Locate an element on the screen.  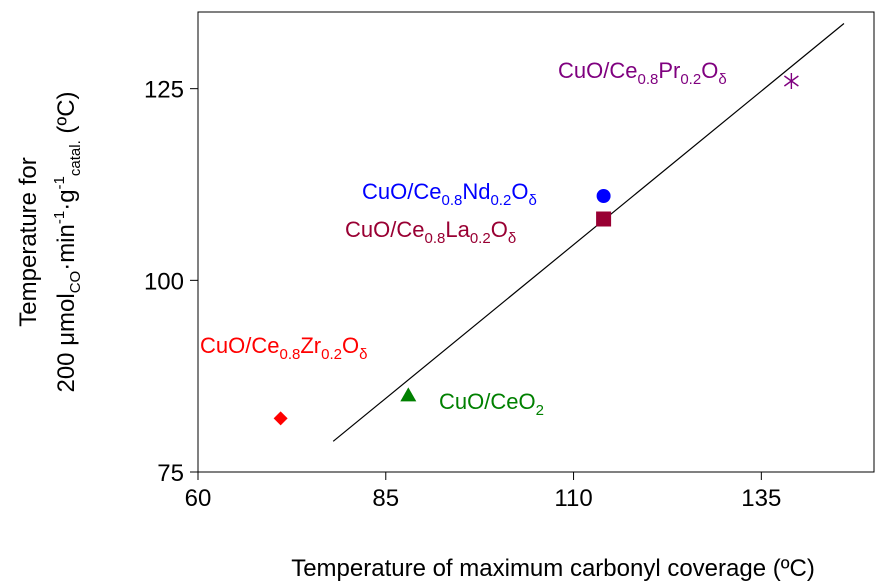
point-label: CuO/Ce0.8Zr0.2Oδ is located at coordinates (283, 348).